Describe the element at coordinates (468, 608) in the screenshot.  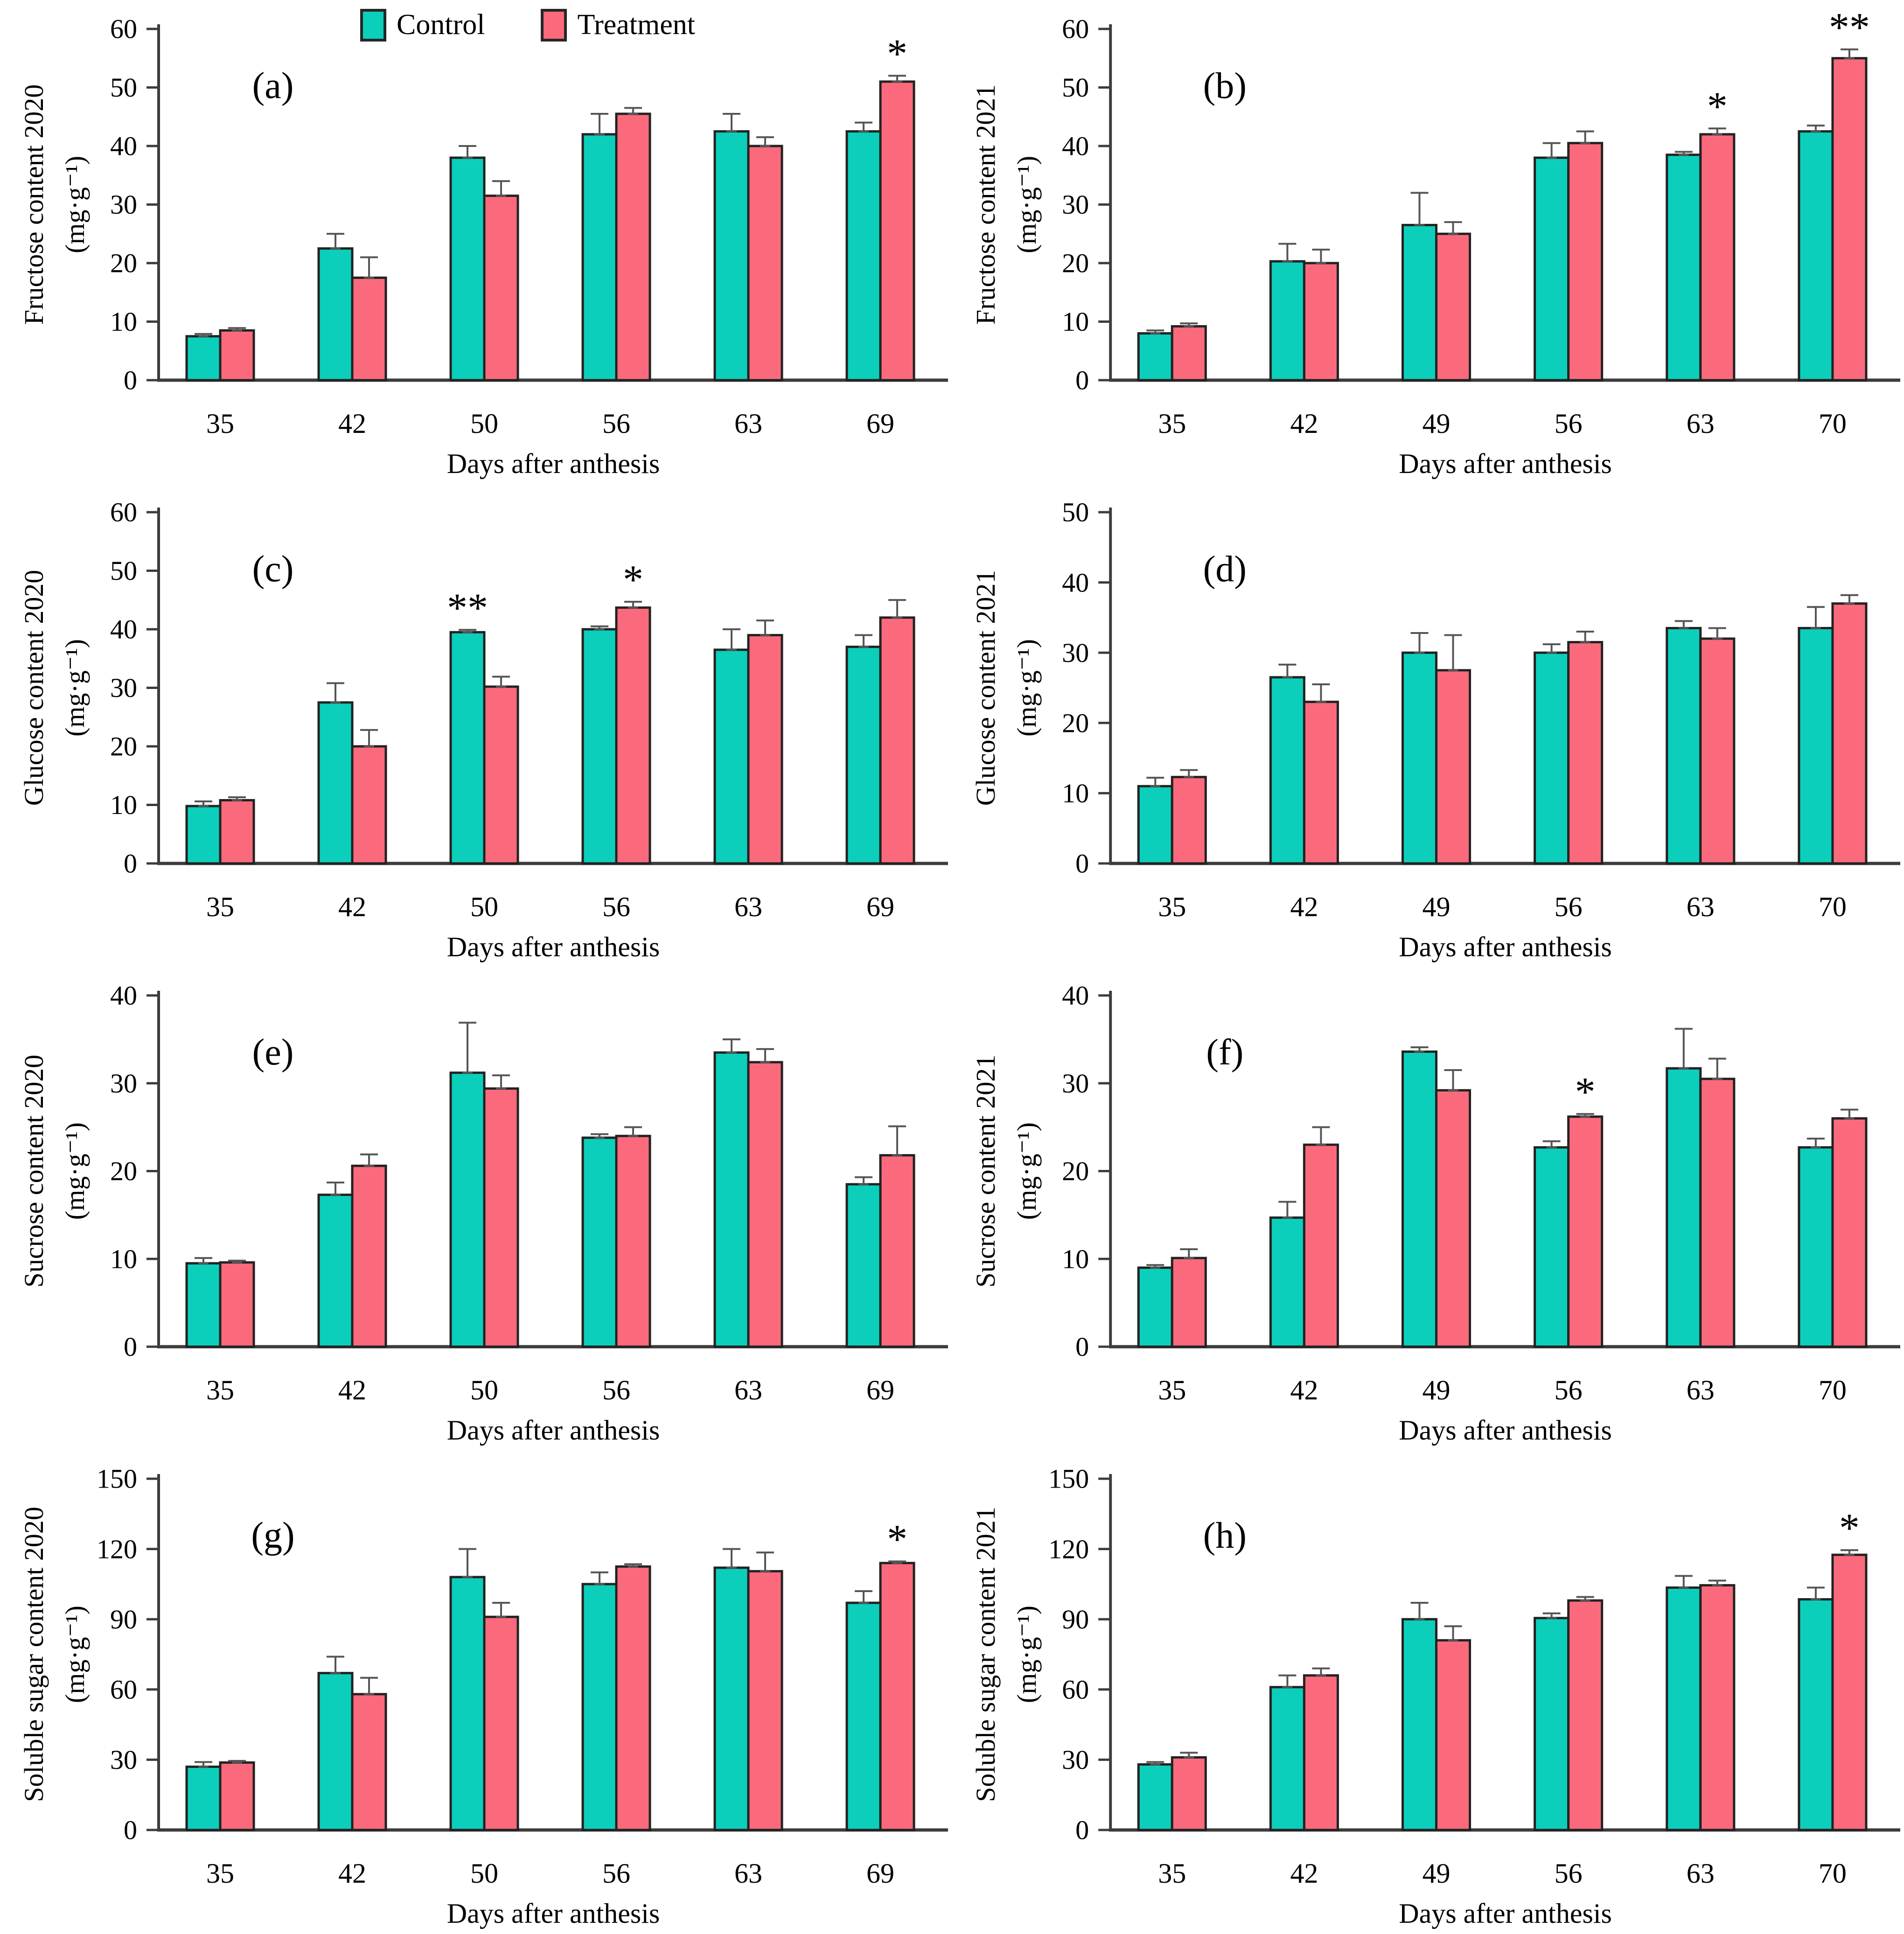
I see `significance-marker: **` at that location.